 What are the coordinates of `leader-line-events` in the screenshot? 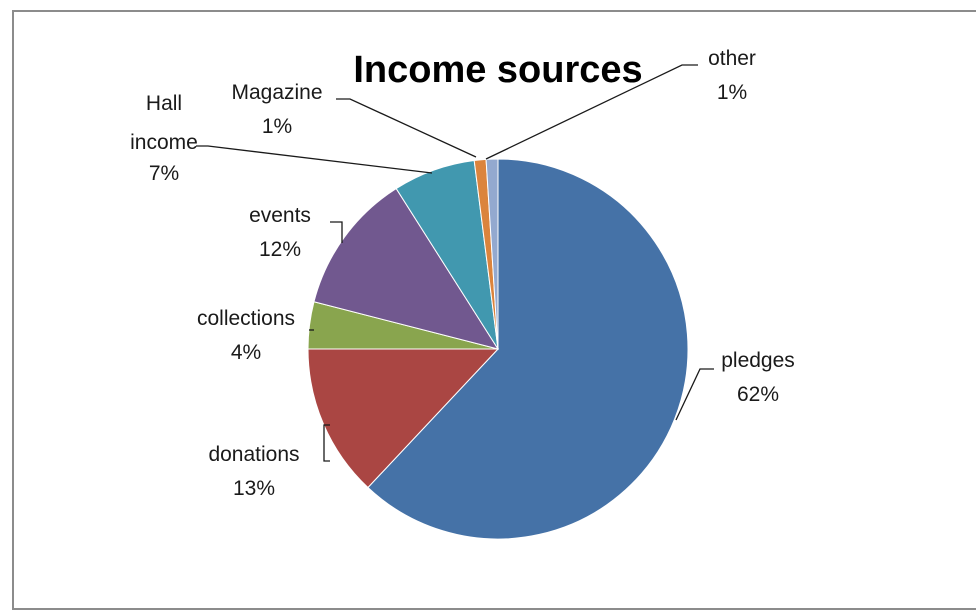 It's located at (336, 232).